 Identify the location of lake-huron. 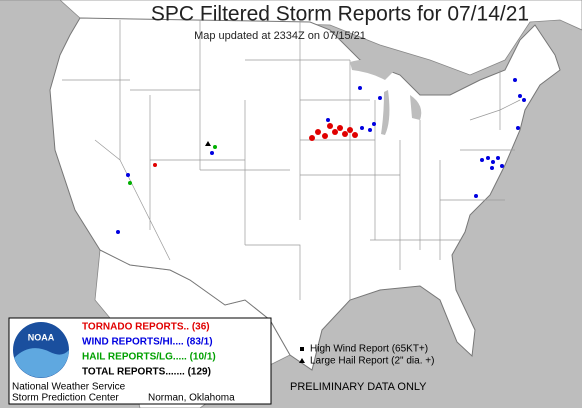
(416, 107).